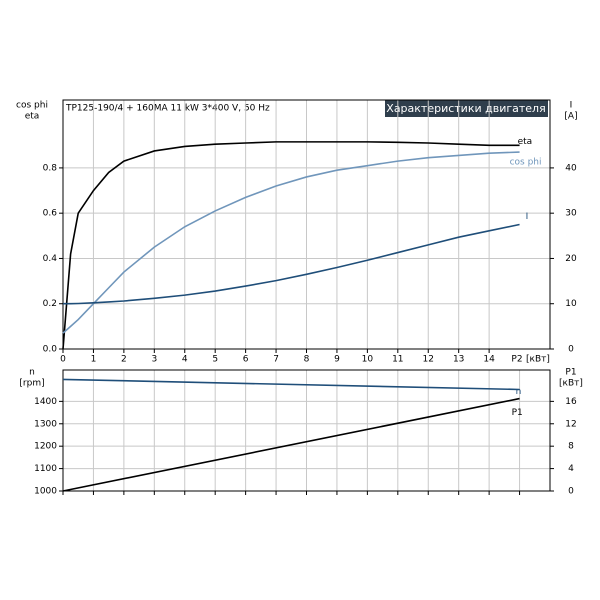  What do you see at coordinates (63, 360) in the screenshot?
I see `x-tick-label: 0` at bounding box center [63, 360].